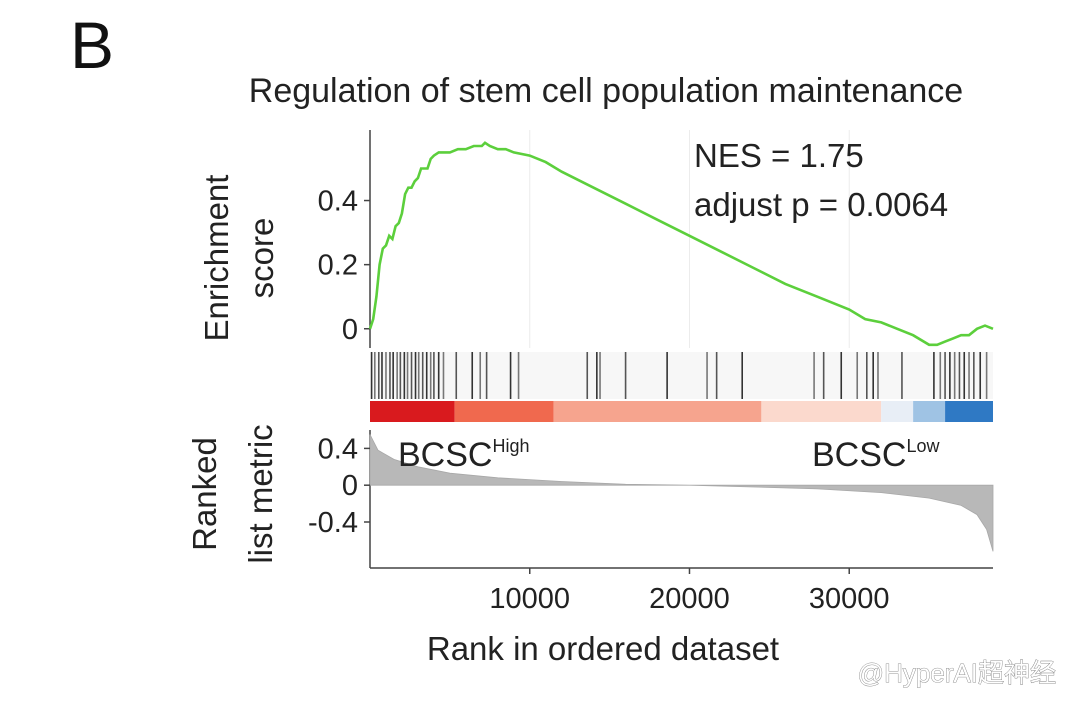 Image resolution: width=1080 pixels, height=711 pixels. What do you see at coordinates (859, 455) in the screenshot?
I see `low-group-name: BCSC` at bounding box center [859, 455].